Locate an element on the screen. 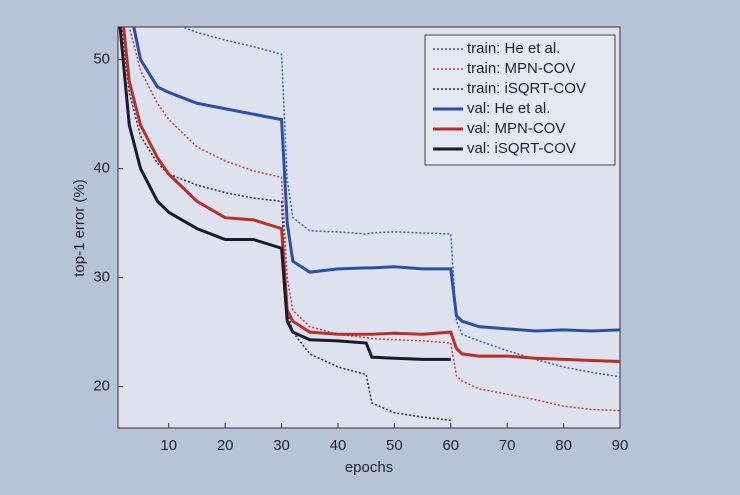 The width and height of the screenshot is (740, 495). x-tick-label: 50 is located at coordinates (394, 445).